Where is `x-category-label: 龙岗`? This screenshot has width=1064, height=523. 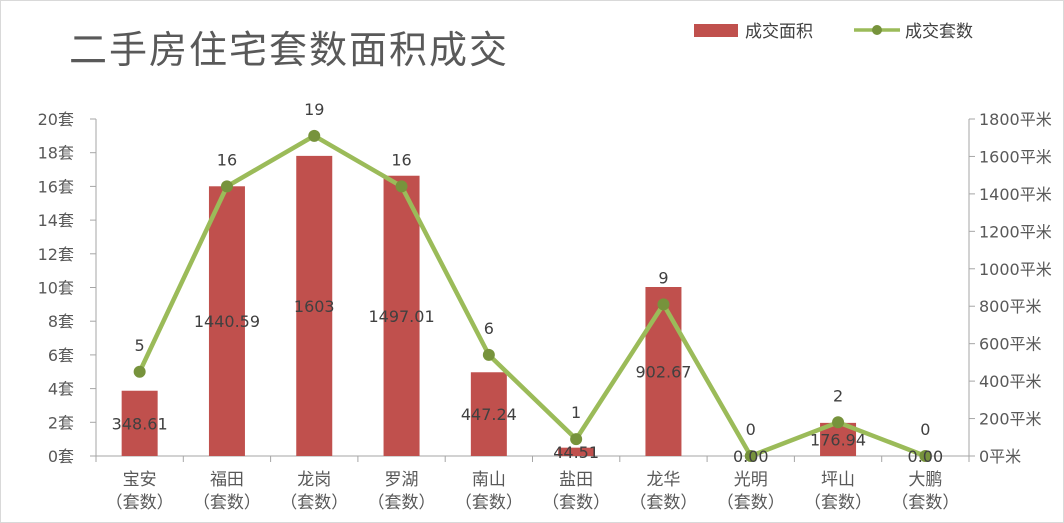
x-category-label: 龙岗 is located at coordinates (314, 480).